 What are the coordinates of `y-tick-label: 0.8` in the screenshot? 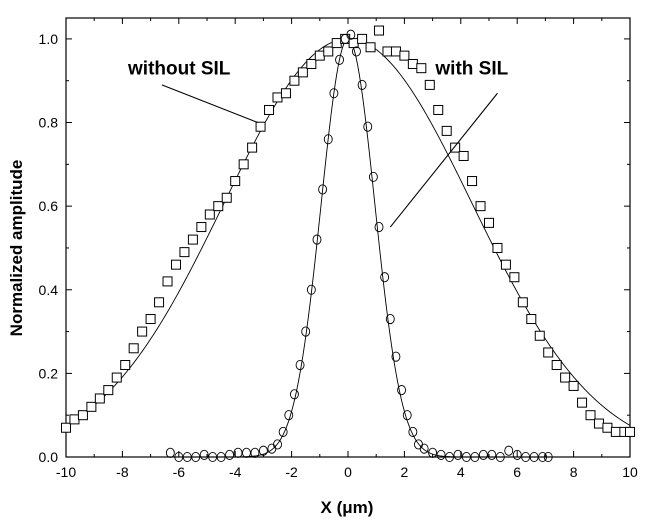 It's located at (49, 123).